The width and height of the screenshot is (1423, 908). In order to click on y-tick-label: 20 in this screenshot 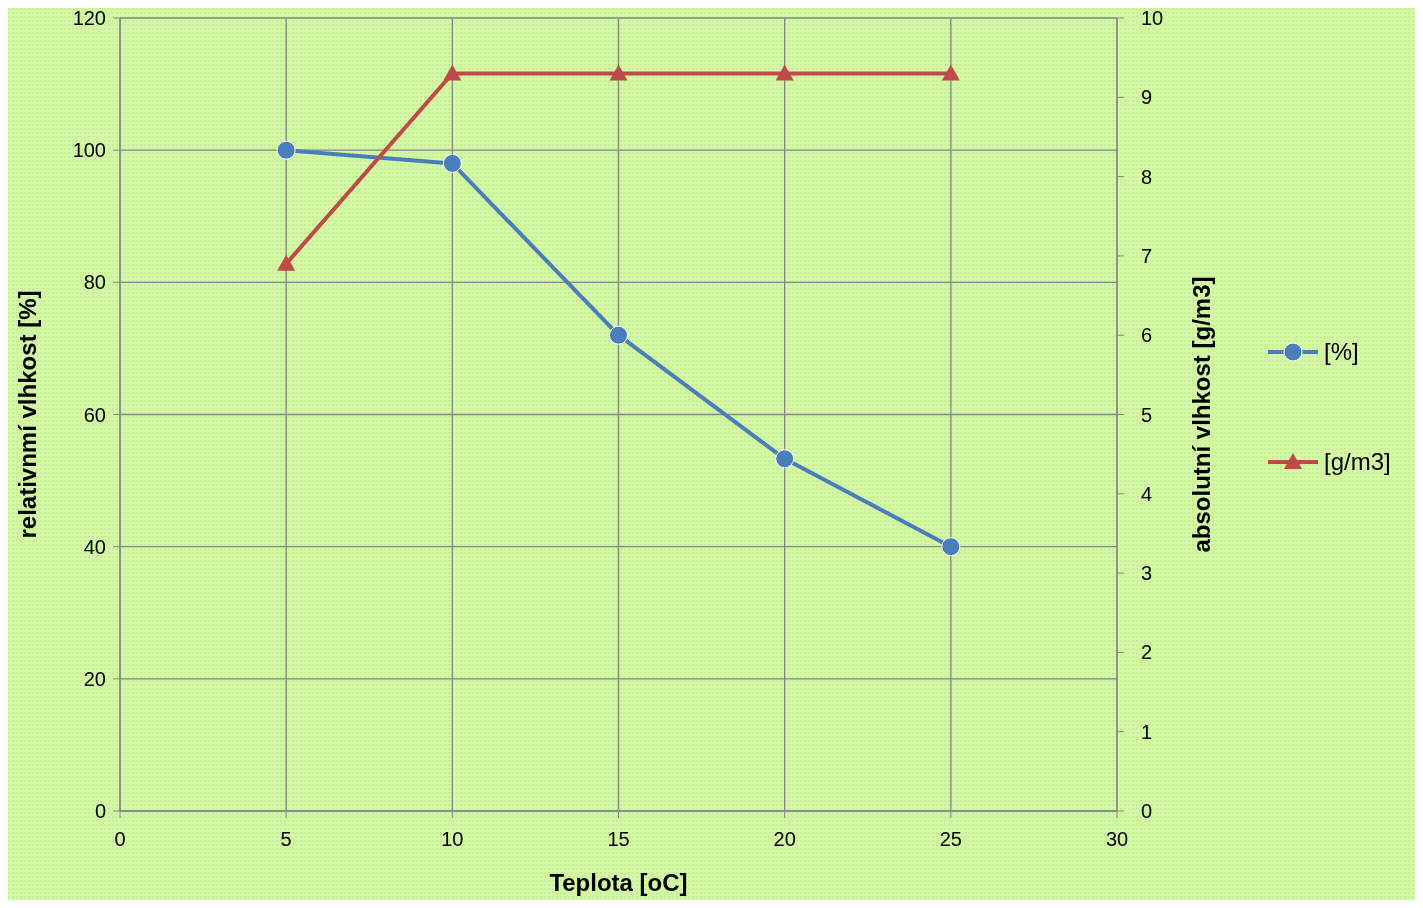, I will do `click(94, 678)`.